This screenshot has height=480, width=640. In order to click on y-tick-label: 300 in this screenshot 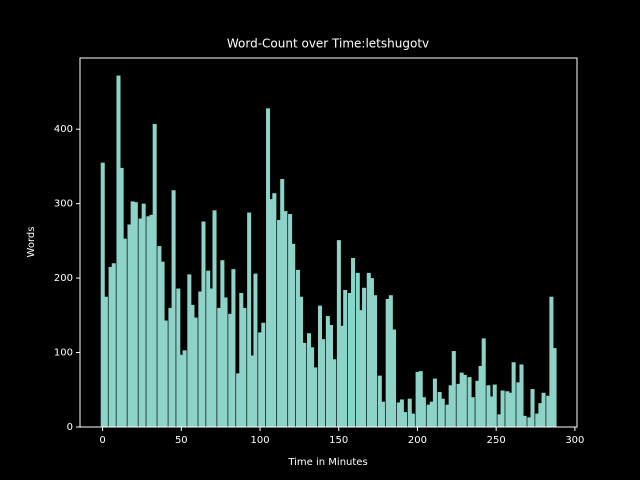, I will do `click(63, 204)`.